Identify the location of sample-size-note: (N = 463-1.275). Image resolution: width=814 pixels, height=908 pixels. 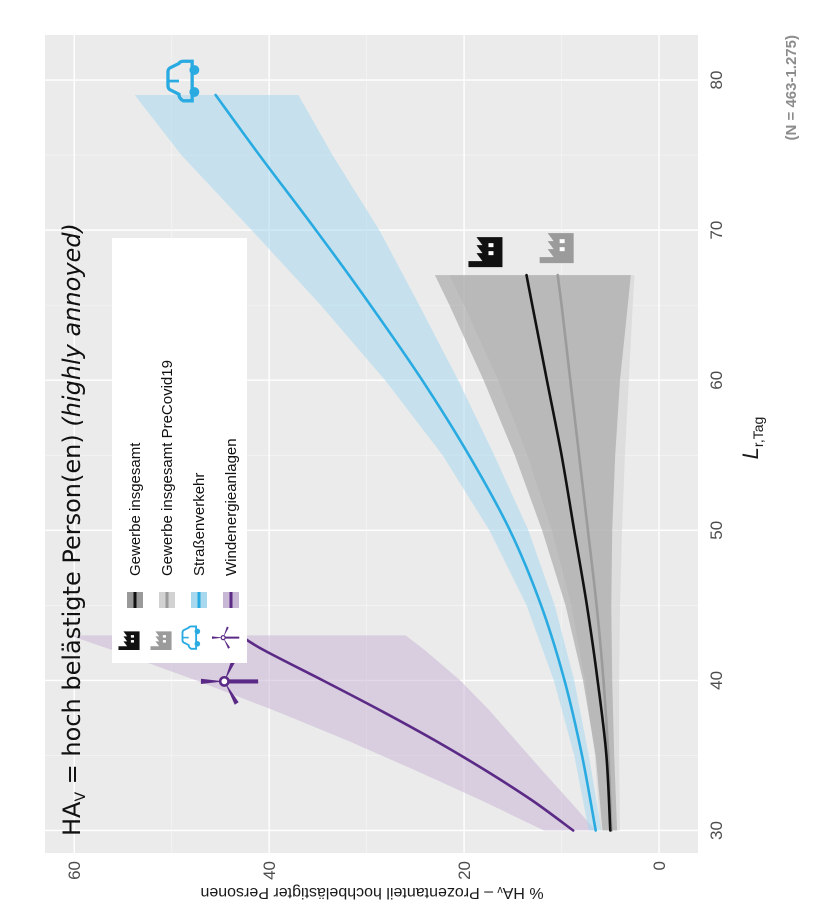
(791, 87).